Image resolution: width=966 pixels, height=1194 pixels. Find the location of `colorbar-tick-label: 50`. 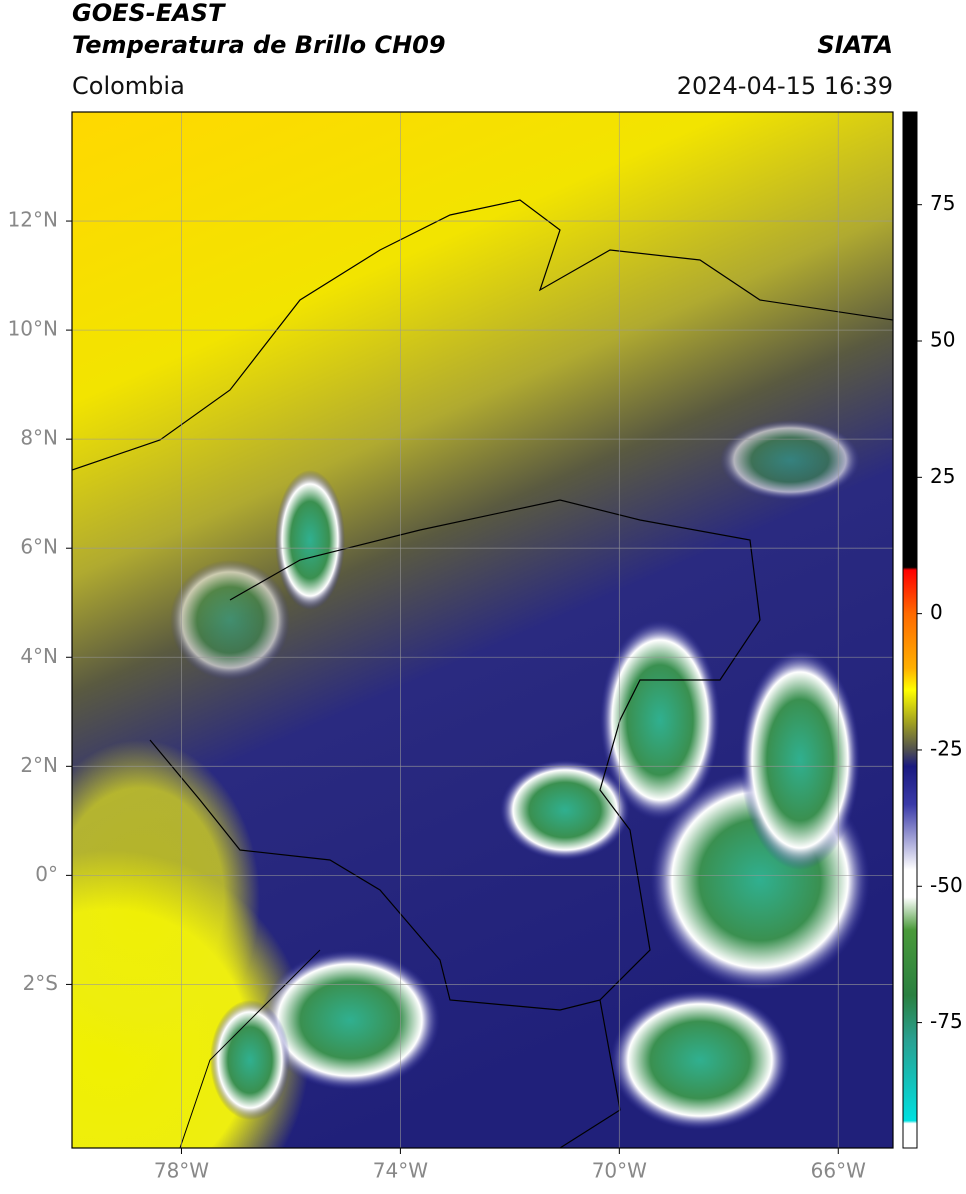

colorbar-tick-label: 50 is located at coordinates (942, 340).